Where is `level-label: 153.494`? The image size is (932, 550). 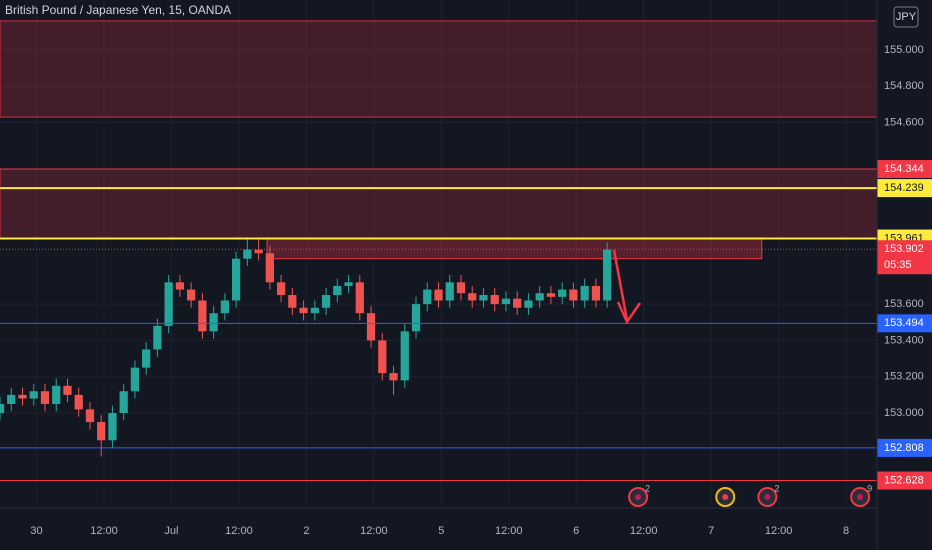 level-label: 153.494 is located at coordinates (904, 323).